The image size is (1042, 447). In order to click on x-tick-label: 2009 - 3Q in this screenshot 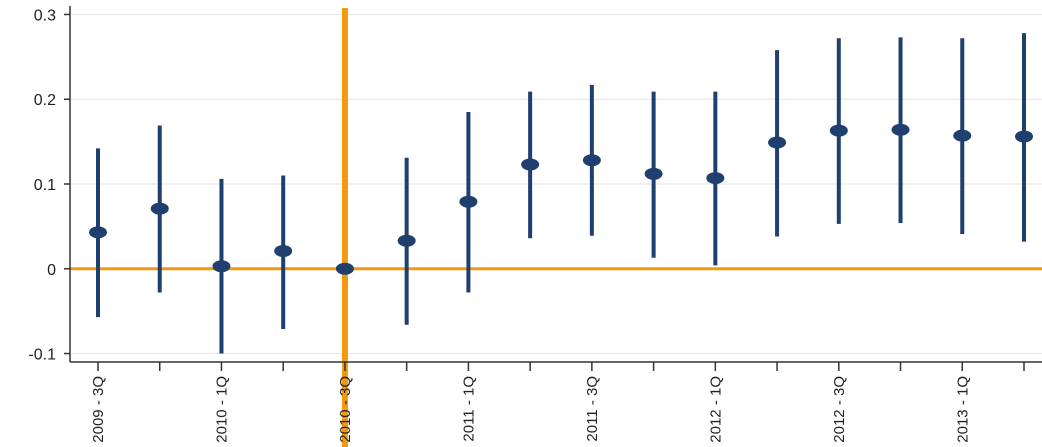, I will do `click(98, 409)`.